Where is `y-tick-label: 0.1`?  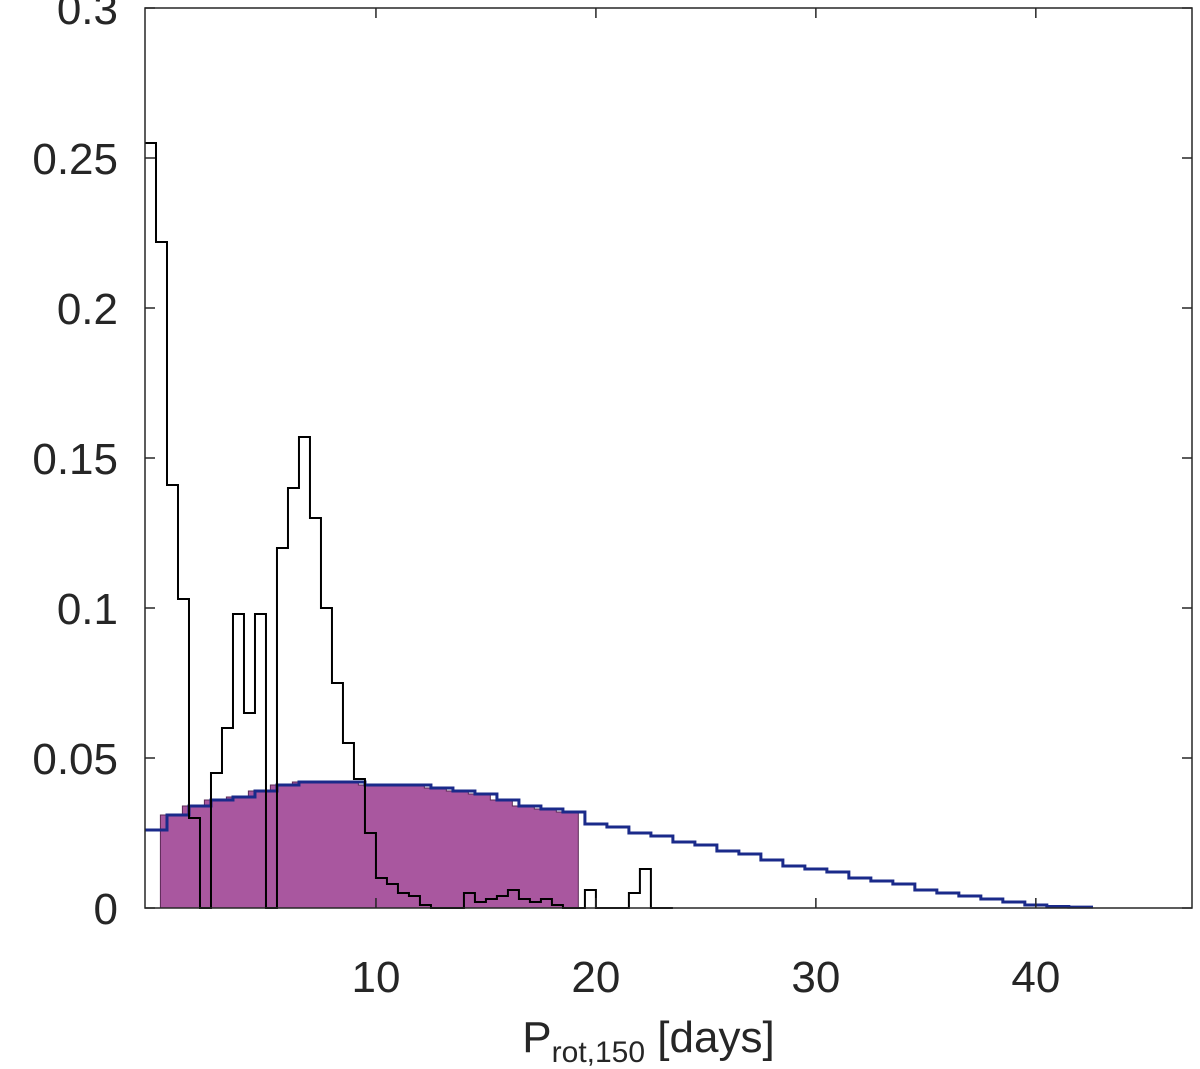
y-tick-label: 0.1 is located at coordinates (87, 609).